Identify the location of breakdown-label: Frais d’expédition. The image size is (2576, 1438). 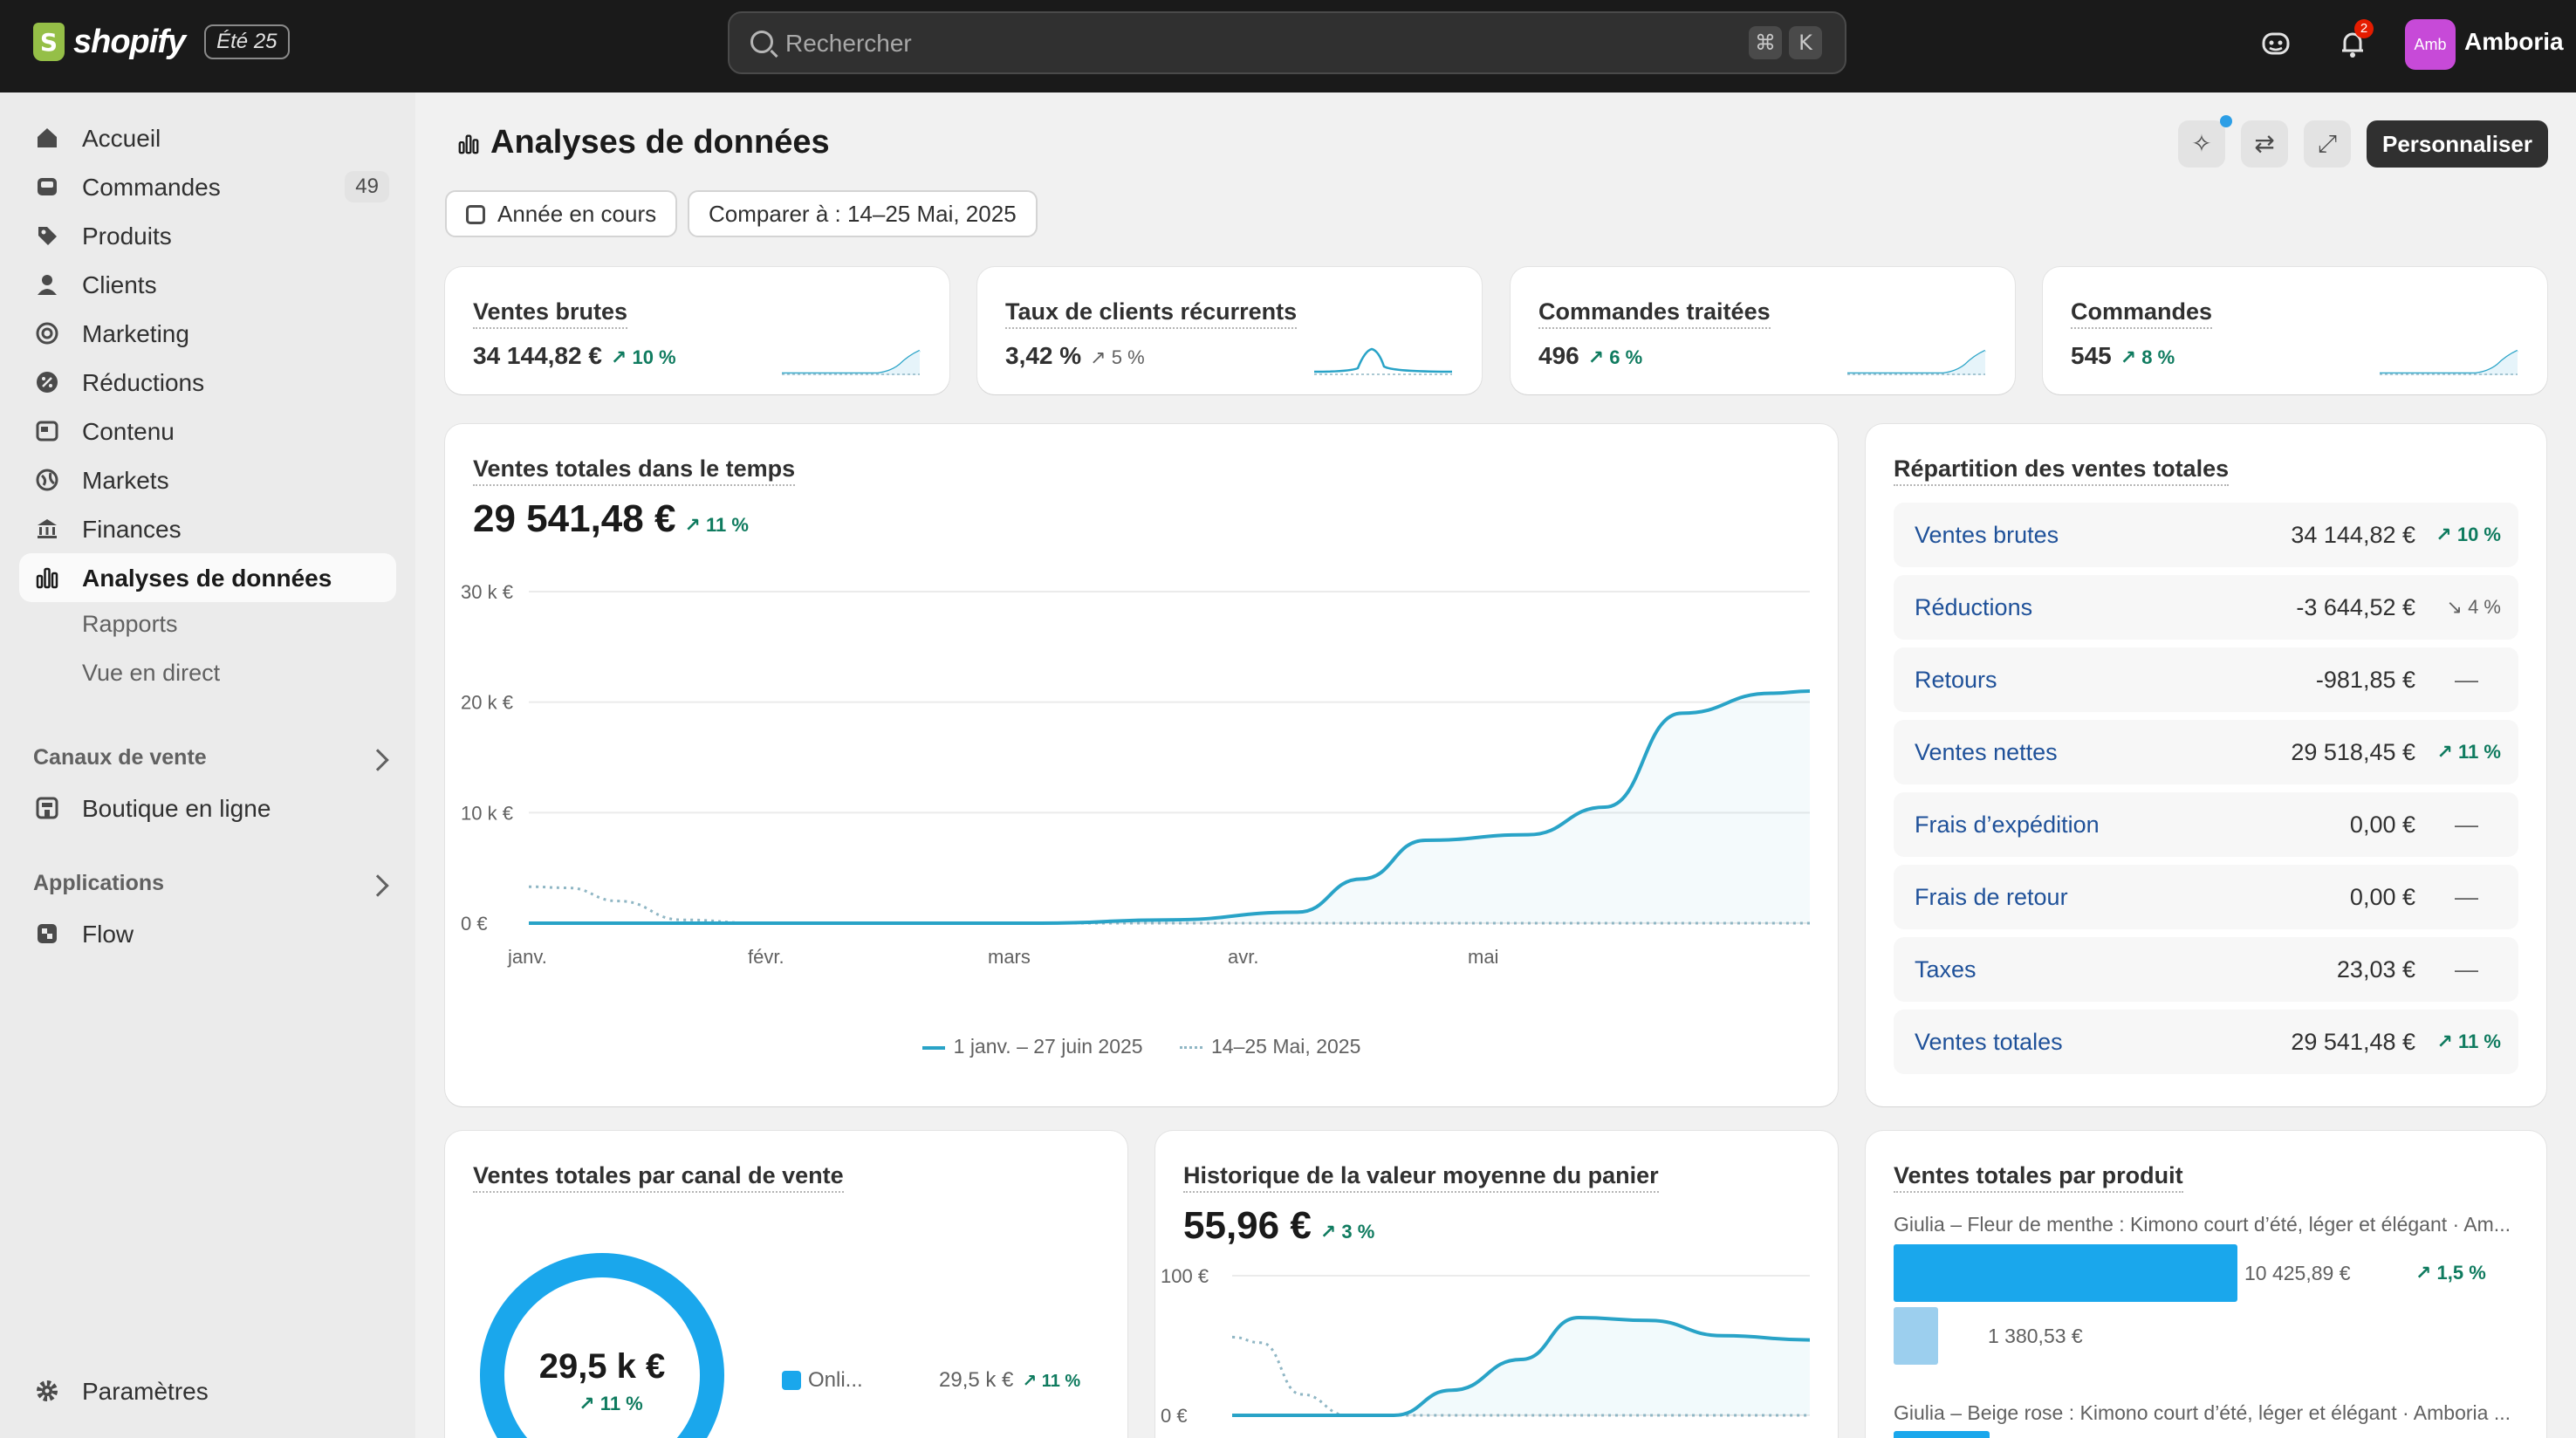
(2008, 824).